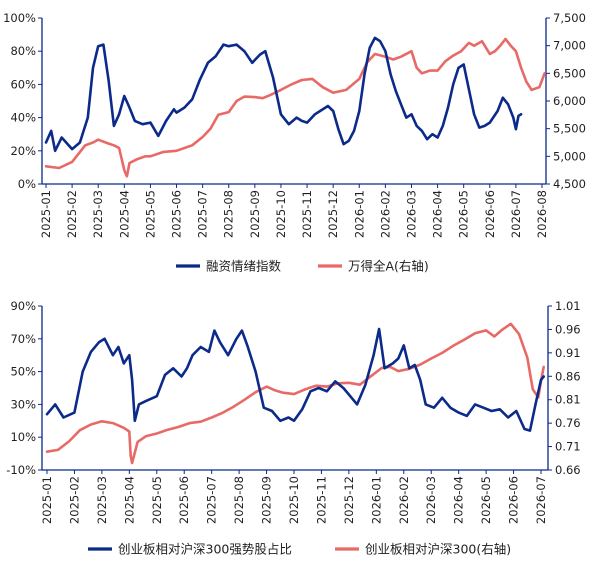 The width and height of the screenshot is (600, 564). I want to click on y-right-tick-label: 5,500, so click(569, 129).